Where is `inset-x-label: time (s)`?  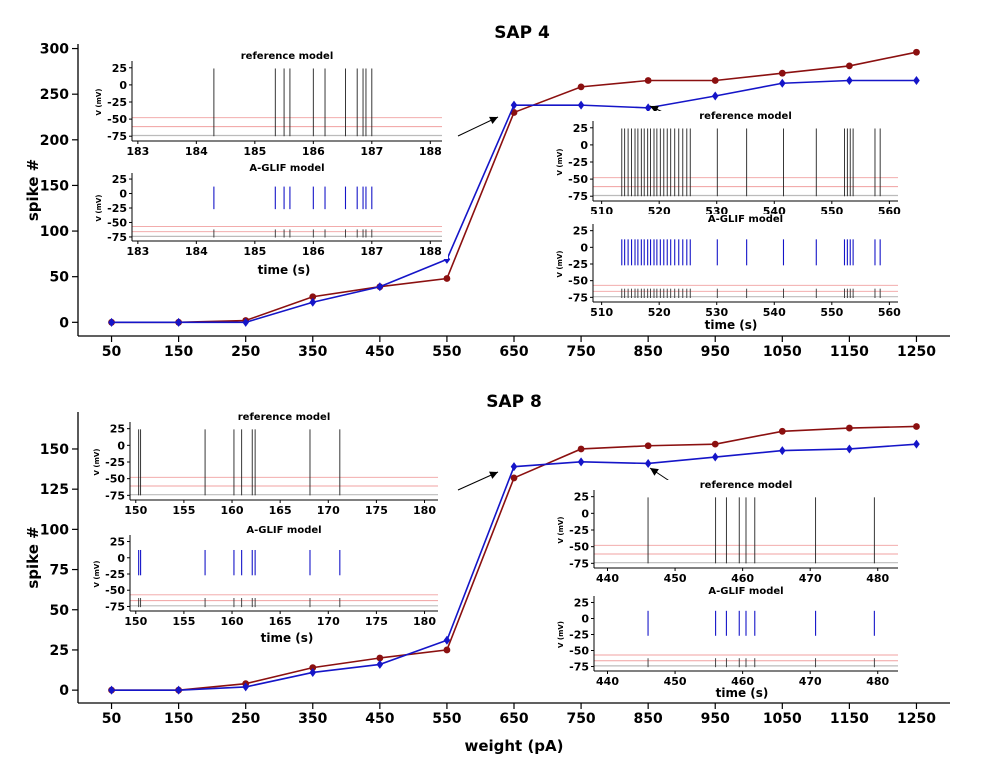 inset-x-label: time (s) is located at coordinates (731, 325).